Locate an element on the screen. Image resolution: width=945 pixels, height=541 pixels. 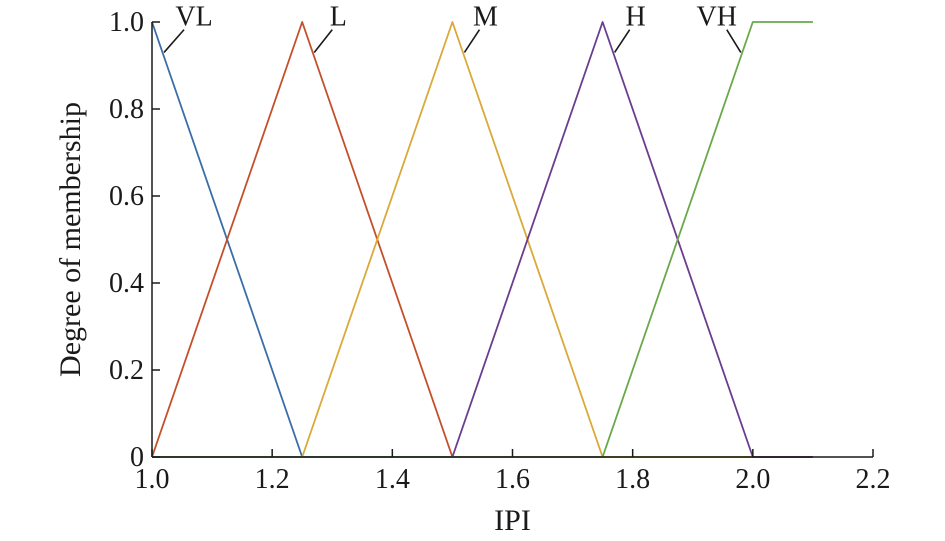
series-label-vh: VH is located at coordinates (717, 17).